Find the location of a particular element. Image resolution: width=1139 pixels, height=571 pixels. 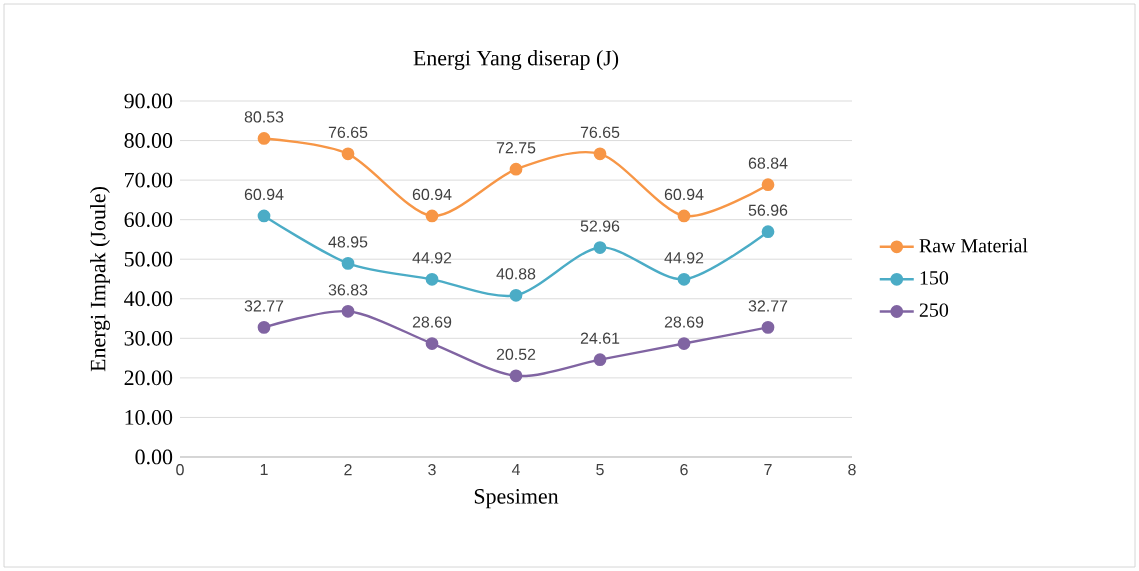

legend-label: 150 is located at coordinates (934, 278).